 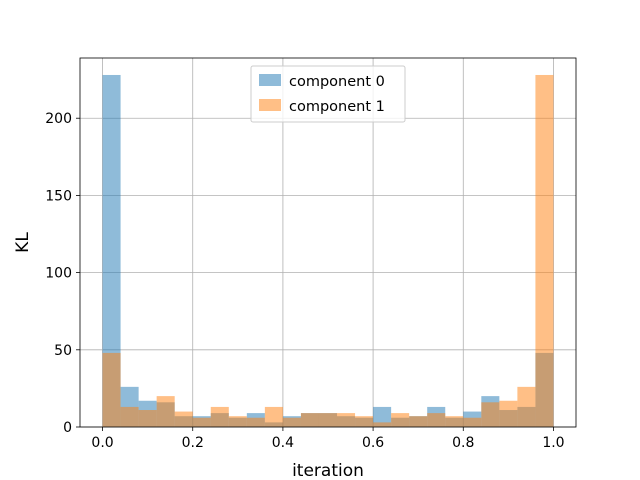 I want to click on x-tick-label: 0.4, so click(x=283, y=443).